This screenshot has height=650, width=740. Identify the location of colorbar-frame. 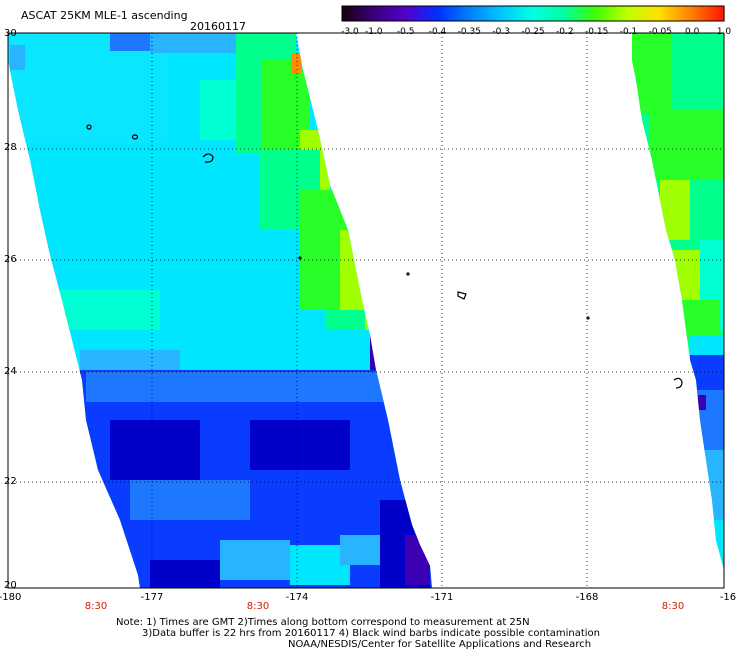
(533, 13).